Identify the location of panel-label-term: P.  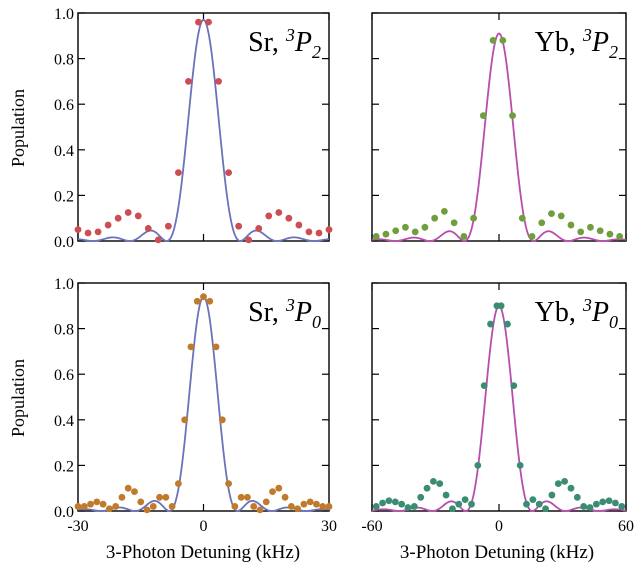
(303, 312).